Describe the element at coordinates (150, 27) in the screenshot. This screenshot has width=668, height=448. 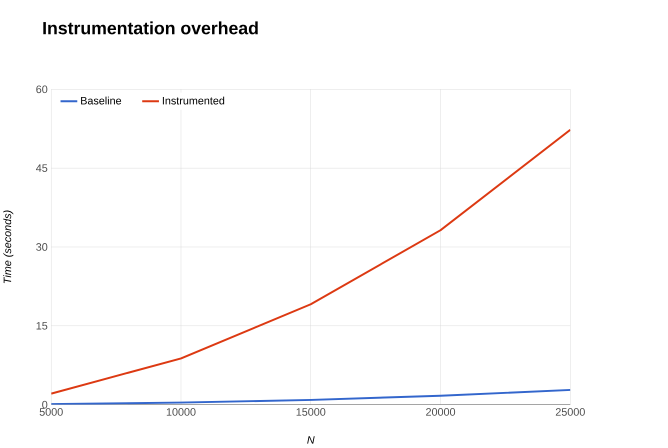
I see `chart-title: Instrumentation overhead` at that location.